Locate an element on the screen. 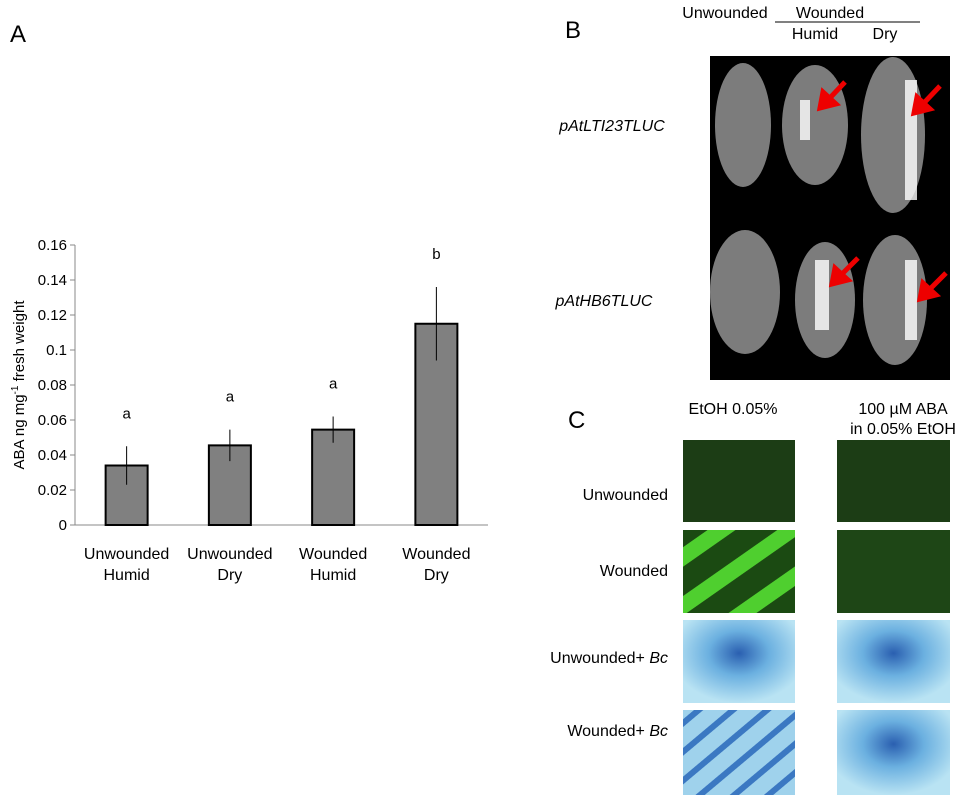 The height and width of the screenshot is (805, 958). column-header: in 0.05% EtOH is located at coordinates (903, 429).